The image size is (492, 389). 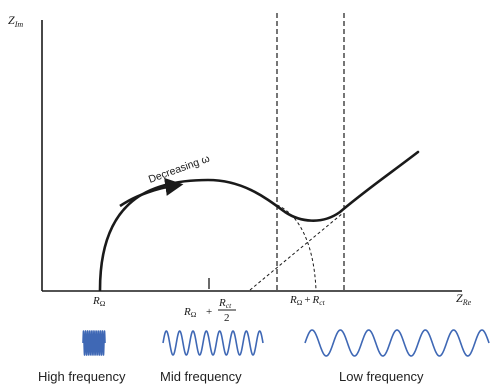 I want to click on sum-b-sub: ct, so click(x=322, y=302).